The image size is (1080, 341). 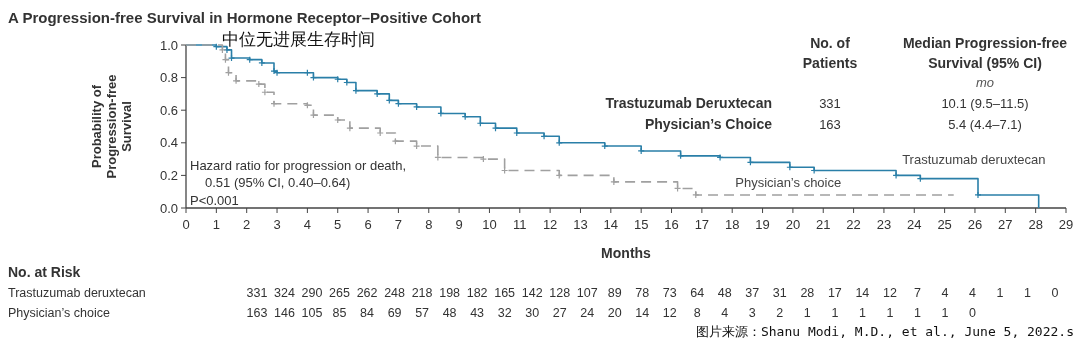 What do you see at coordinates (244, 17) in the screenshot?
I see `chart-title: A Progression-free Survival in Hormone Receptor–Positive Cohort` at bounding box center [244, 17].